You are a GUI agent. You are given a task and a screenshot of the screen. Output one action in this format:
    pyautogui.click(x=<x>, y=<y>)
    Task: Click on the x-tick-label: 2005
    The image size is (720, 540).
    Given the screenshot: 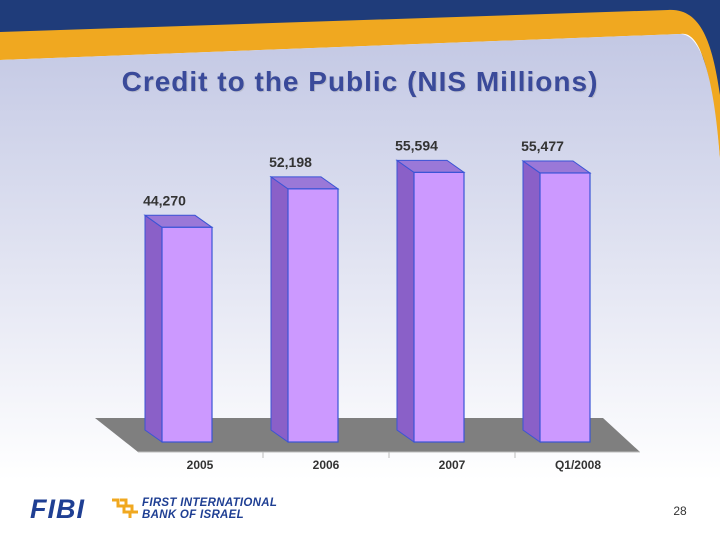 What is the action you would take?
    pyautogui.click(x=200, y=465)
    